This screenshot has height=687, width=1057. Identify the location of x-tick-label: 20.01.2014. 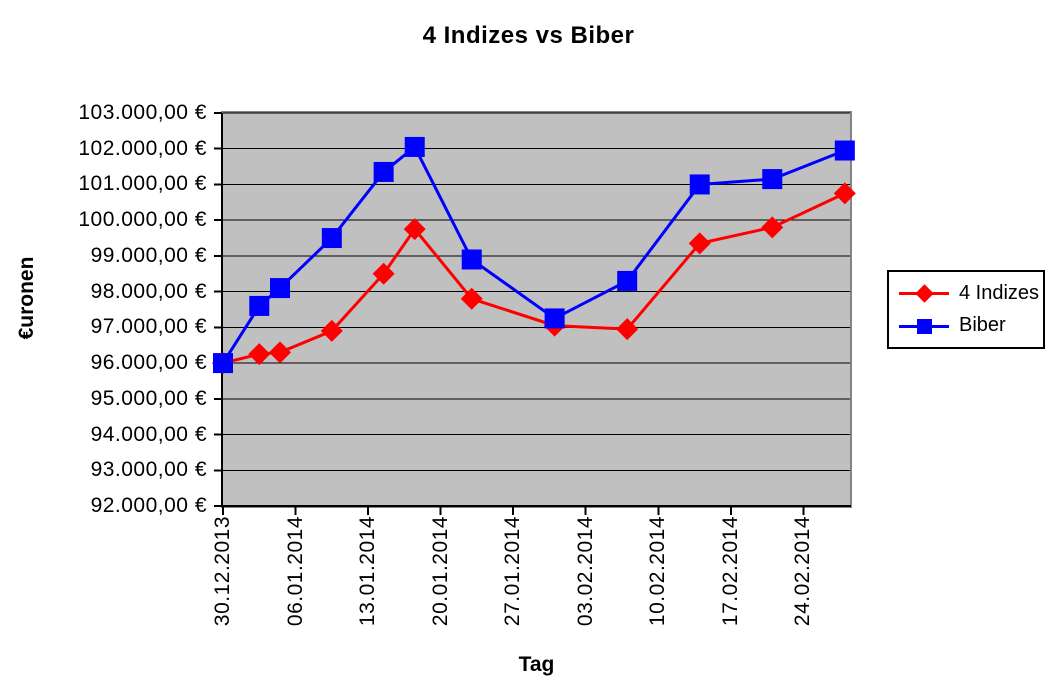
(440, 571).